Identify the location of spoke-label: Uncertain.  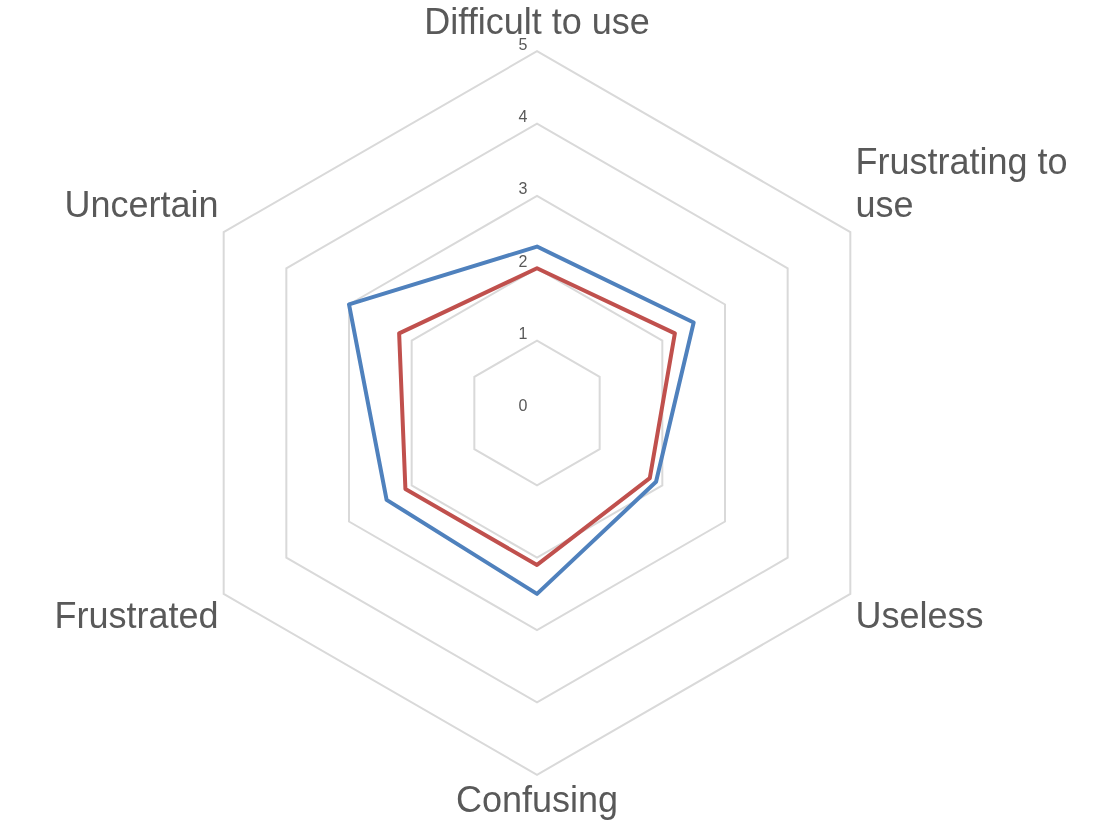
(141, 205).